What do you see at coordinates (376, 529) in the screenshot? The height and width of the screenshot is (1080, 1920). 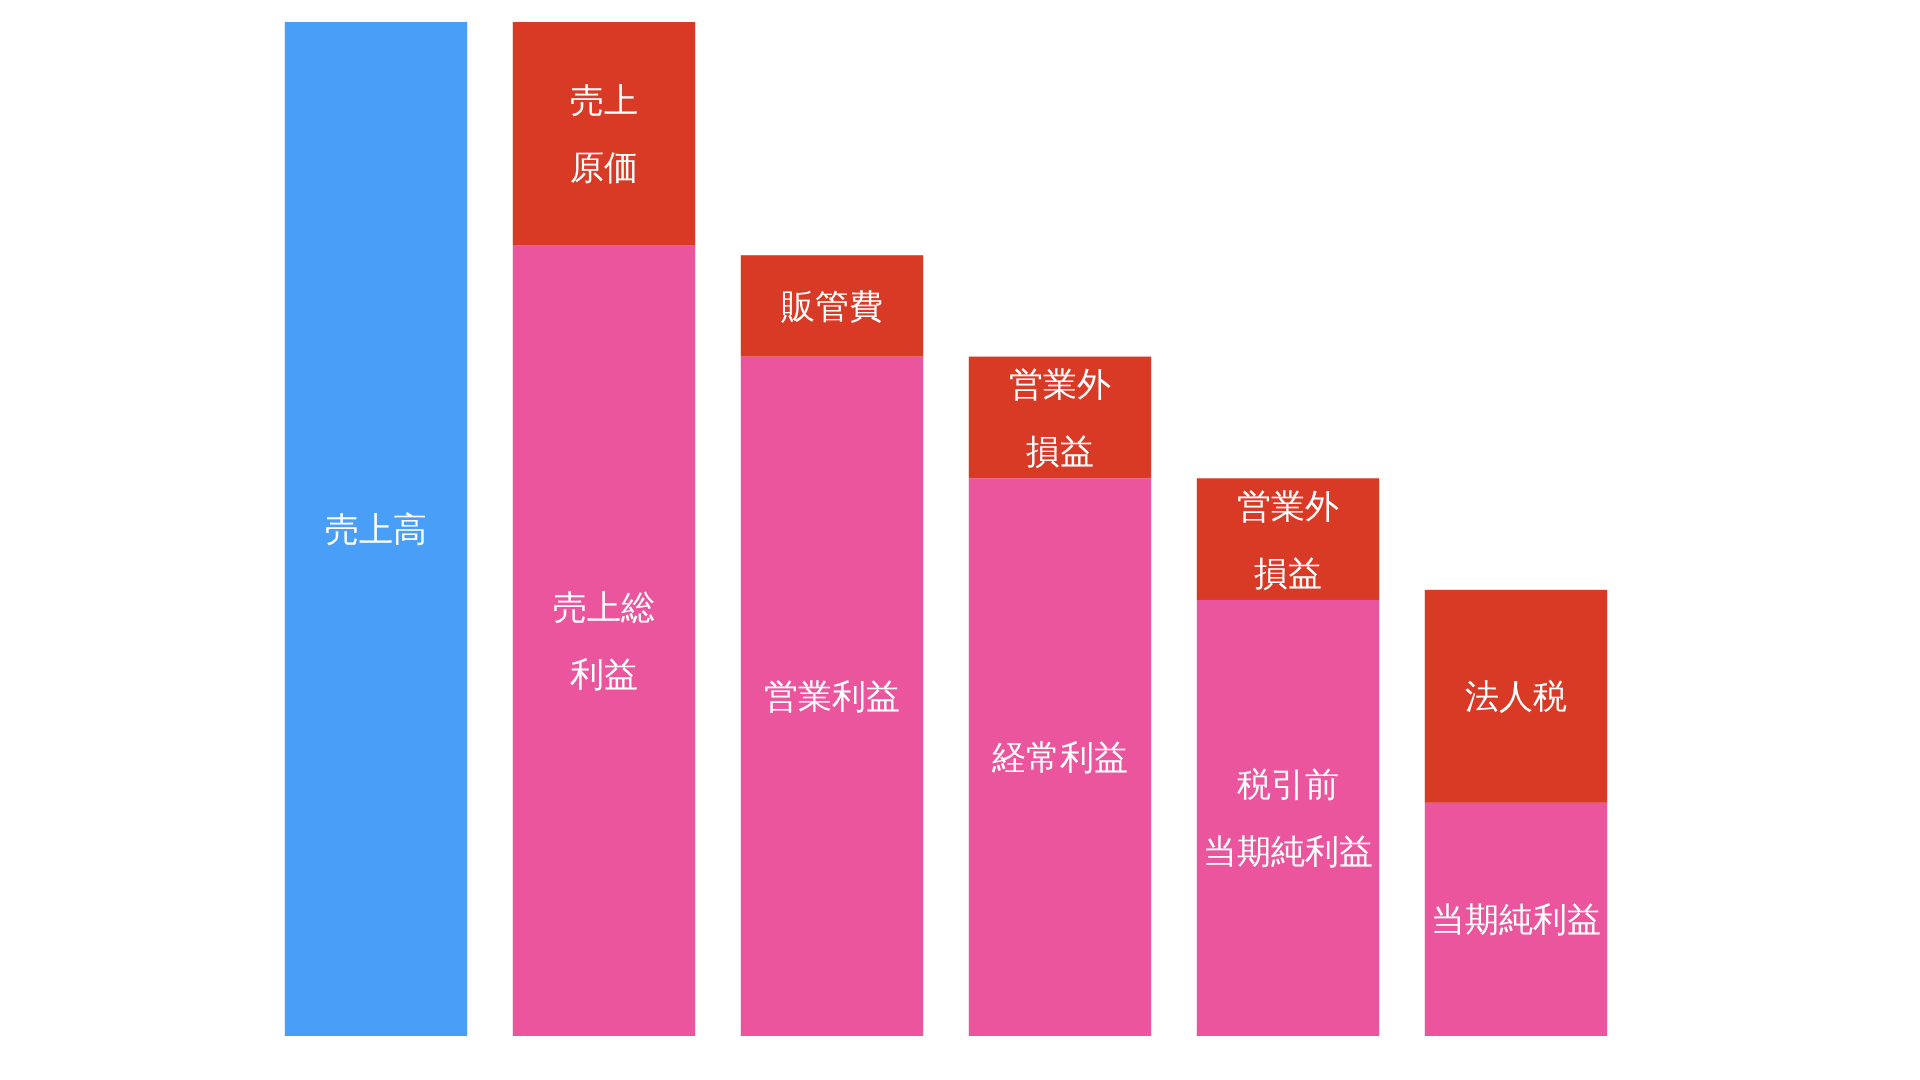 I see `series-name: 売上高` at bounding box center [376, 529].